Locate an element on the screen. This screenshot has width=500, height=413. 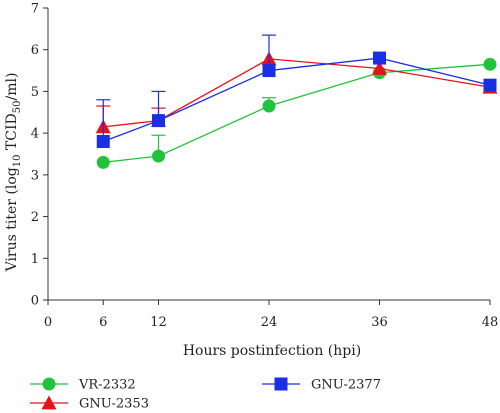
y-axis-label: Virus titer (log10 TCID50/ml) is located at coordinates (13, 173).